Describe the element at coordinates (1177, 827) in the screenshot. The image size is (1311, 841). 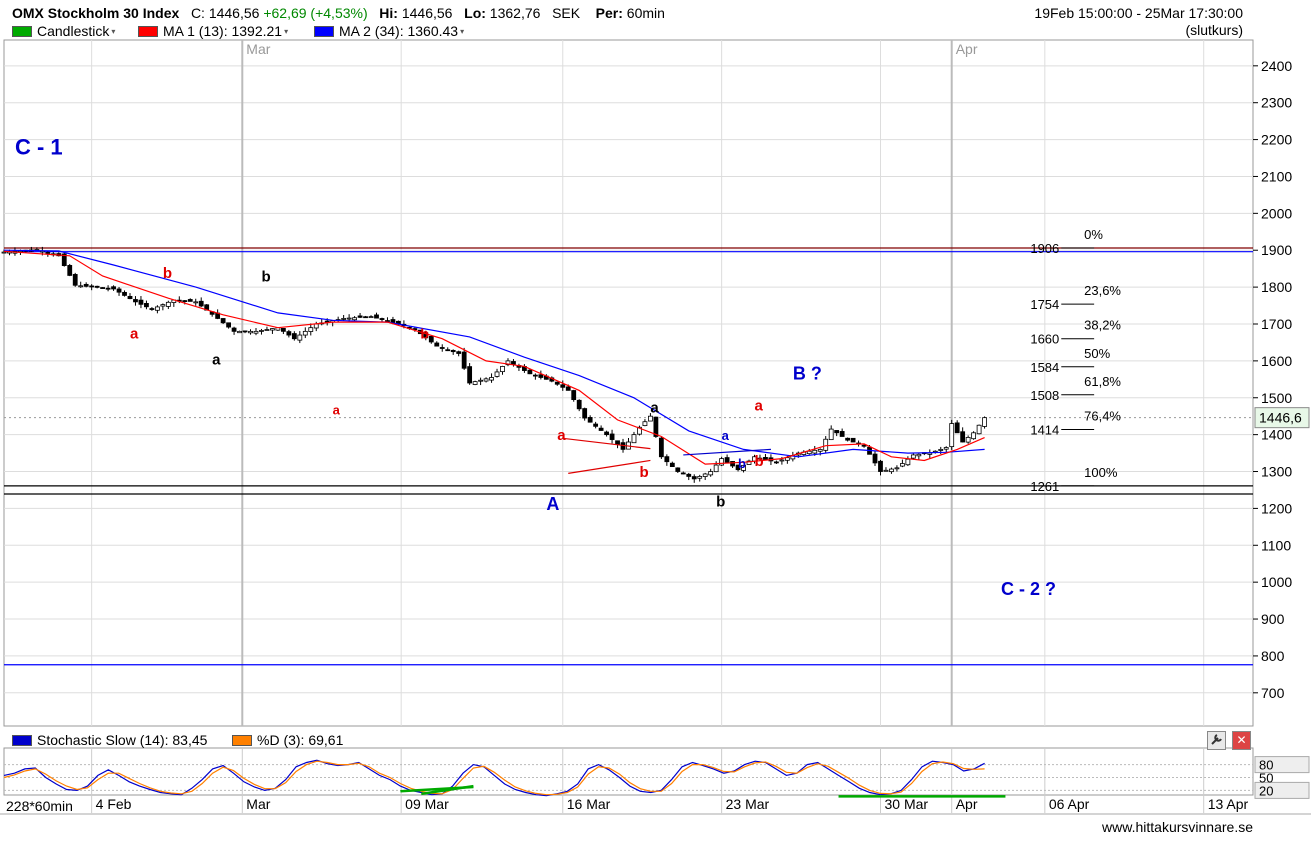
I see `website-label: www.hittakursvinnare.se` at that location.